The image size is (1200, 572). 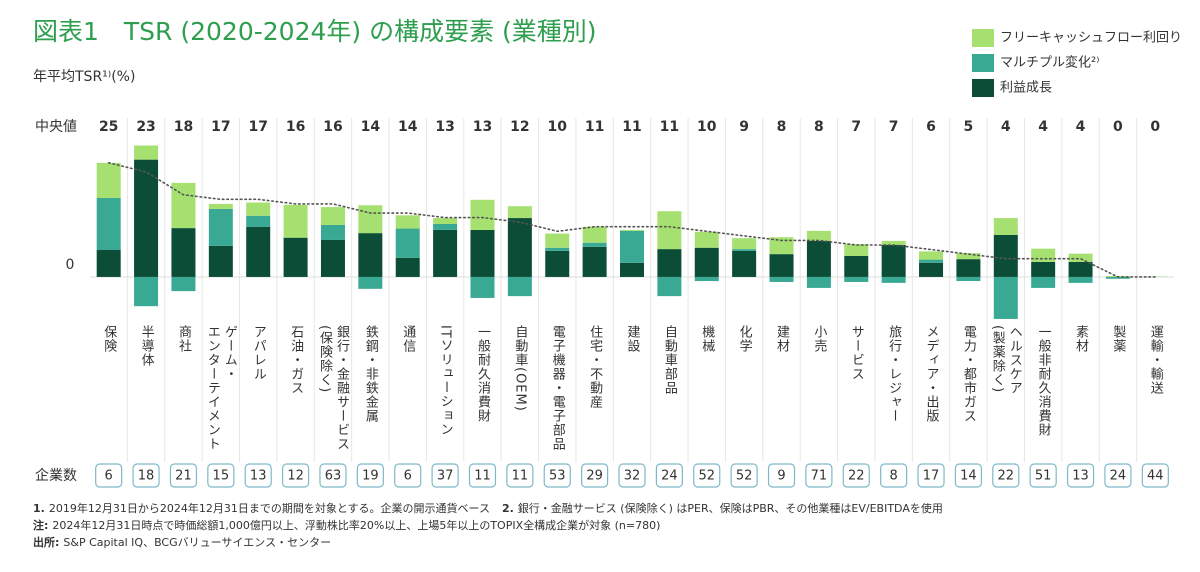 I want to click on count-value: 6, so click(x=408, y=476).